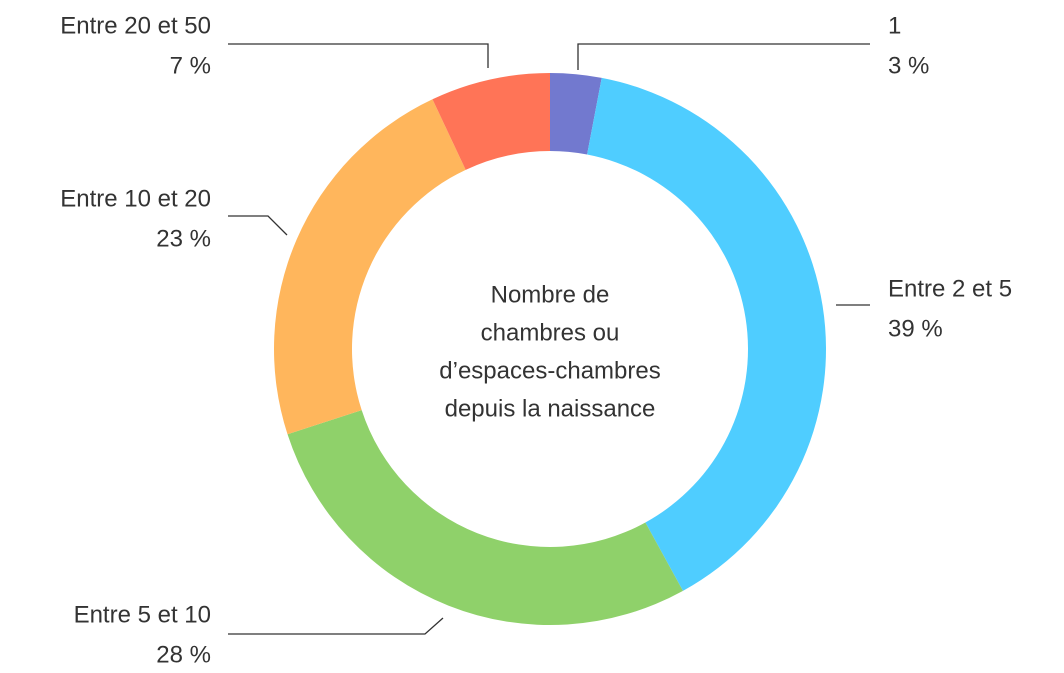  What do you see at coordinates (183, 238) in the screenshot?
I see `value-label: 23 %` at bounding box center [183, 238].